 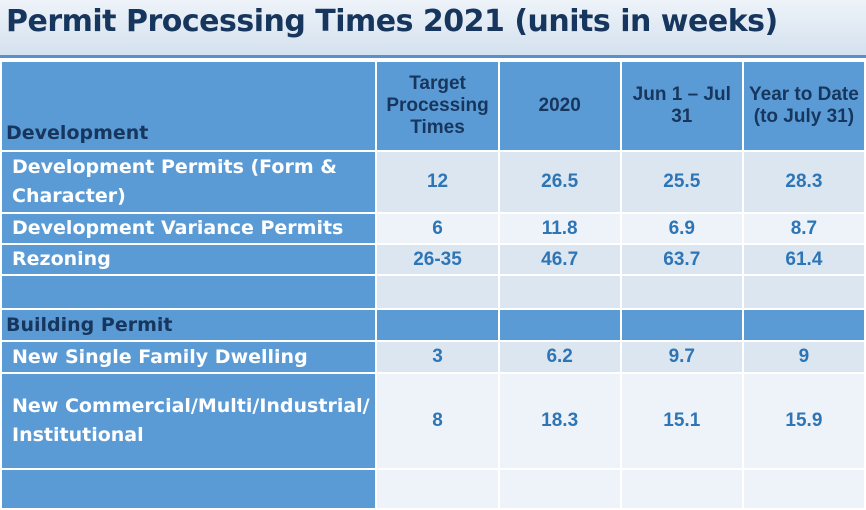 I want to click on ytd-cell: 9, so click(x=803, y=357).